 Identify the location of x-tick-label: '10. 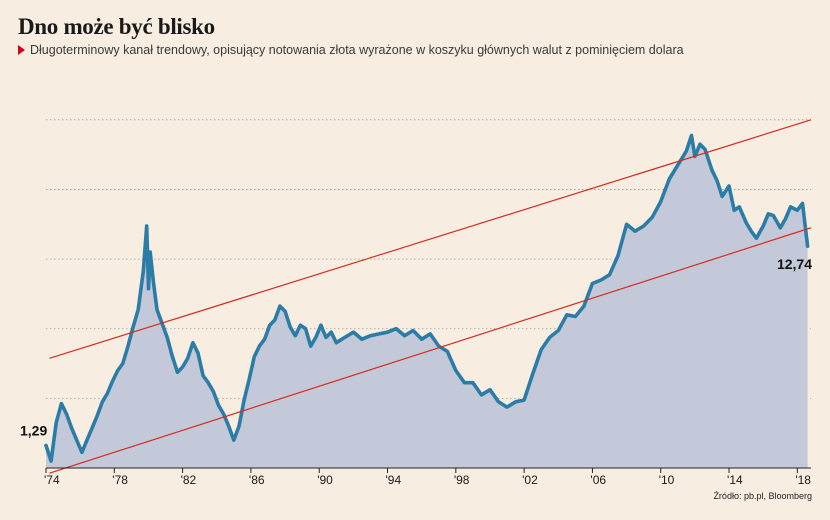
(667, 480).